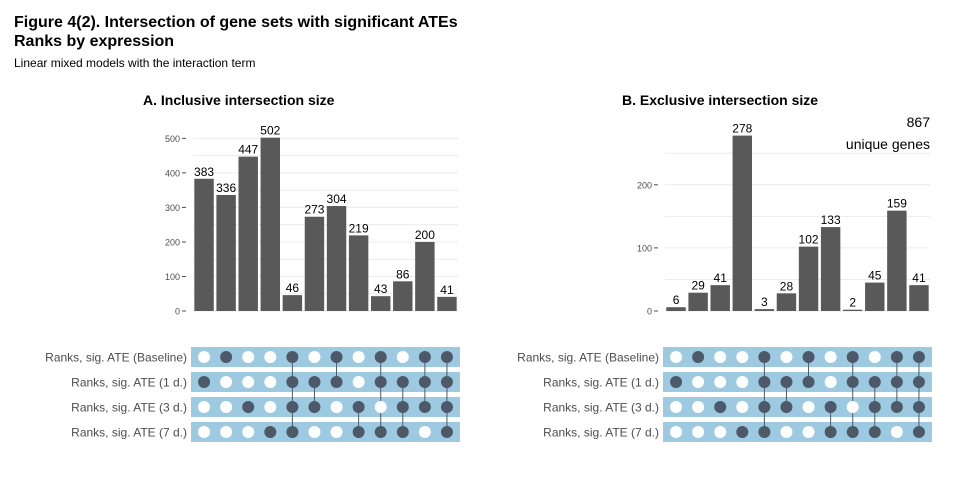 This screenshot has height=480, width=960. Describe the element at coordinates (601, 433) in the screenshot. I see `panel-b-set-label: Ranks, sig. ATE (7 d.)` at that location.